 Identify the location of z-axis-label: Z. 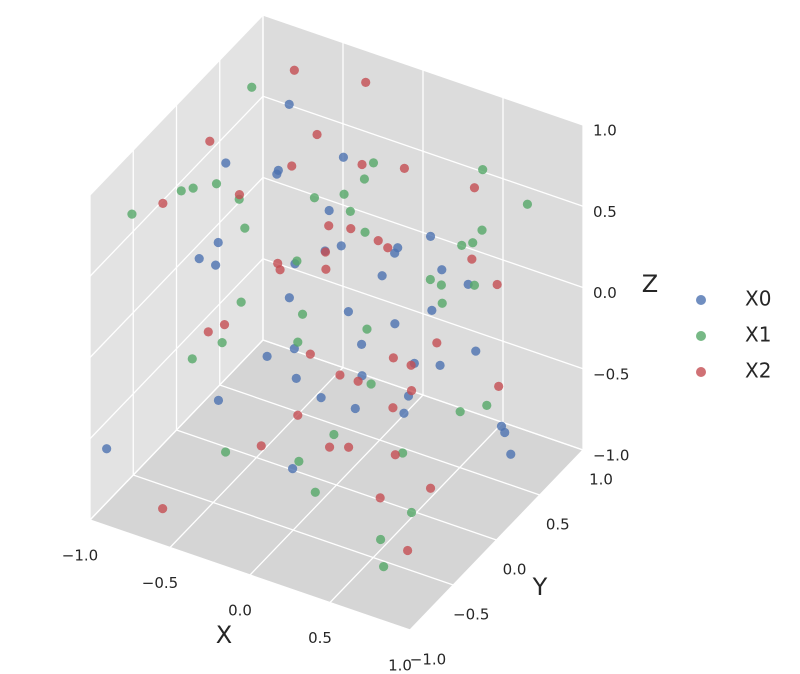
(650, 284).